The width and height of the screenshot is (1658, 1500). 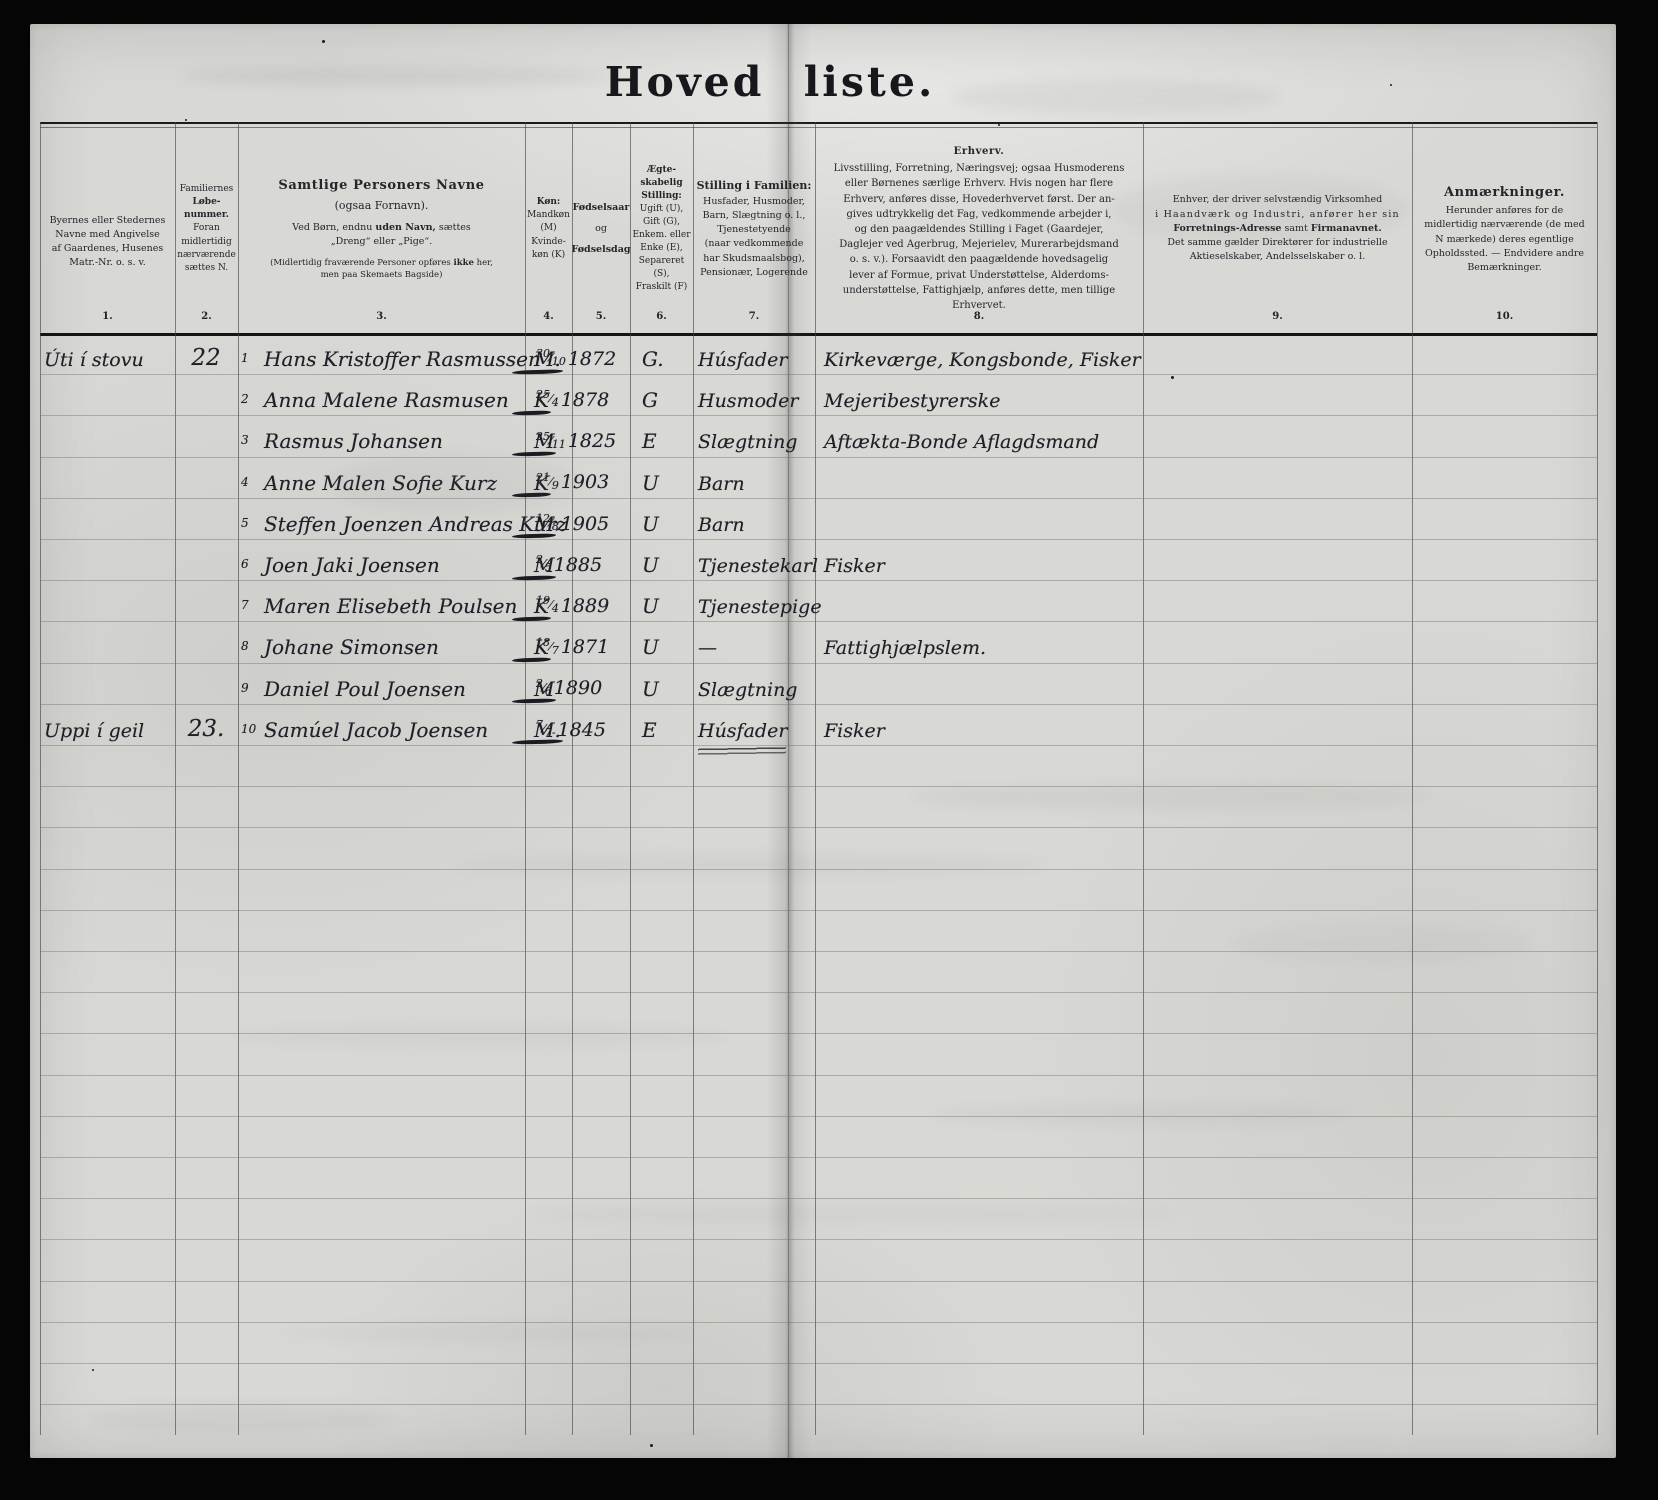 I want to click on birth-day-month: 2⁄5, so click(x=544, y=563).